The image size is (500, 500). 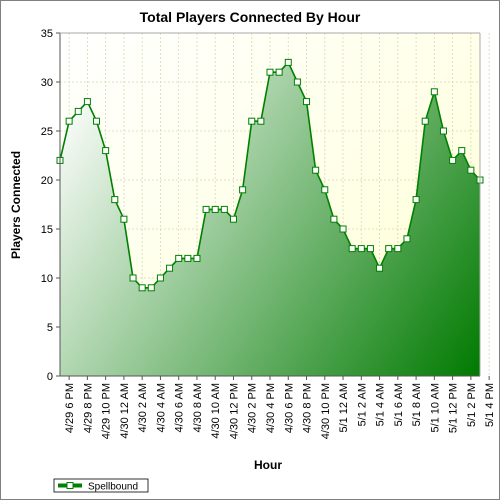 I want to click on x-tick-label: 5/1 12 PM, so click(x=454, y=408).